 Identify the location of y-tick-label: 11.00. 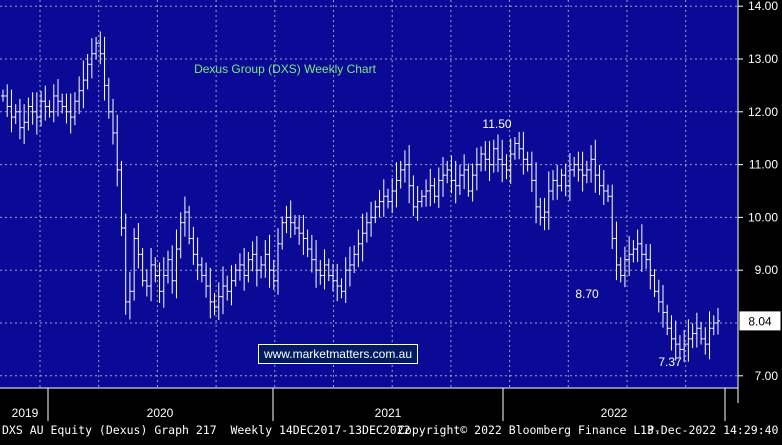
(763, 165).